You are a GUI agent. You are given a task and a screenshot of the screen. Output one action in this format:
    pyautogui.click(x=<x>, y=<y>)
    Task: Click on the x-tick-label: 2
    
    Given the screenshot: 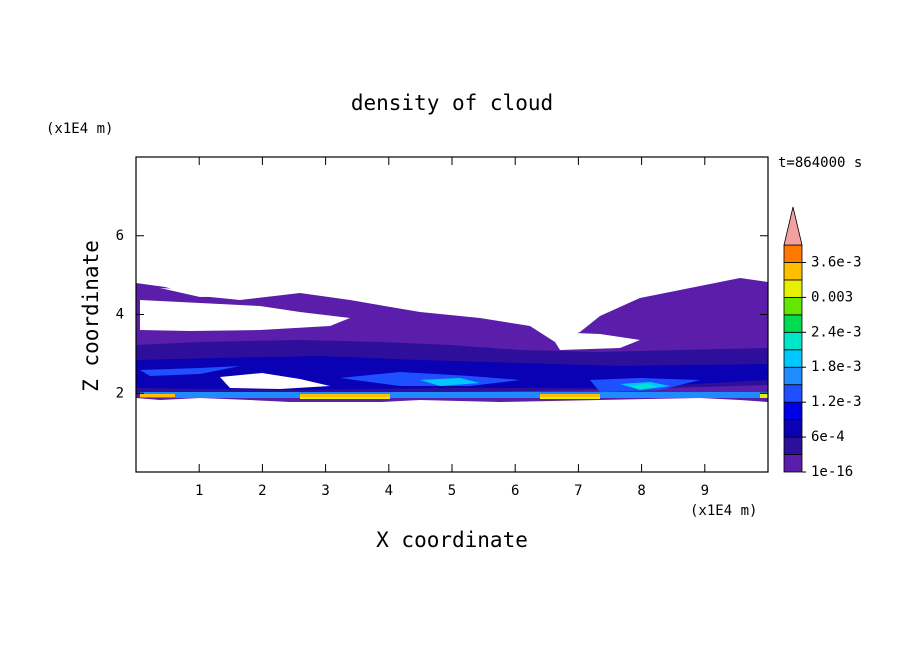 What is the action you would take?
    pyautogui.click(x=262, y=491)
    